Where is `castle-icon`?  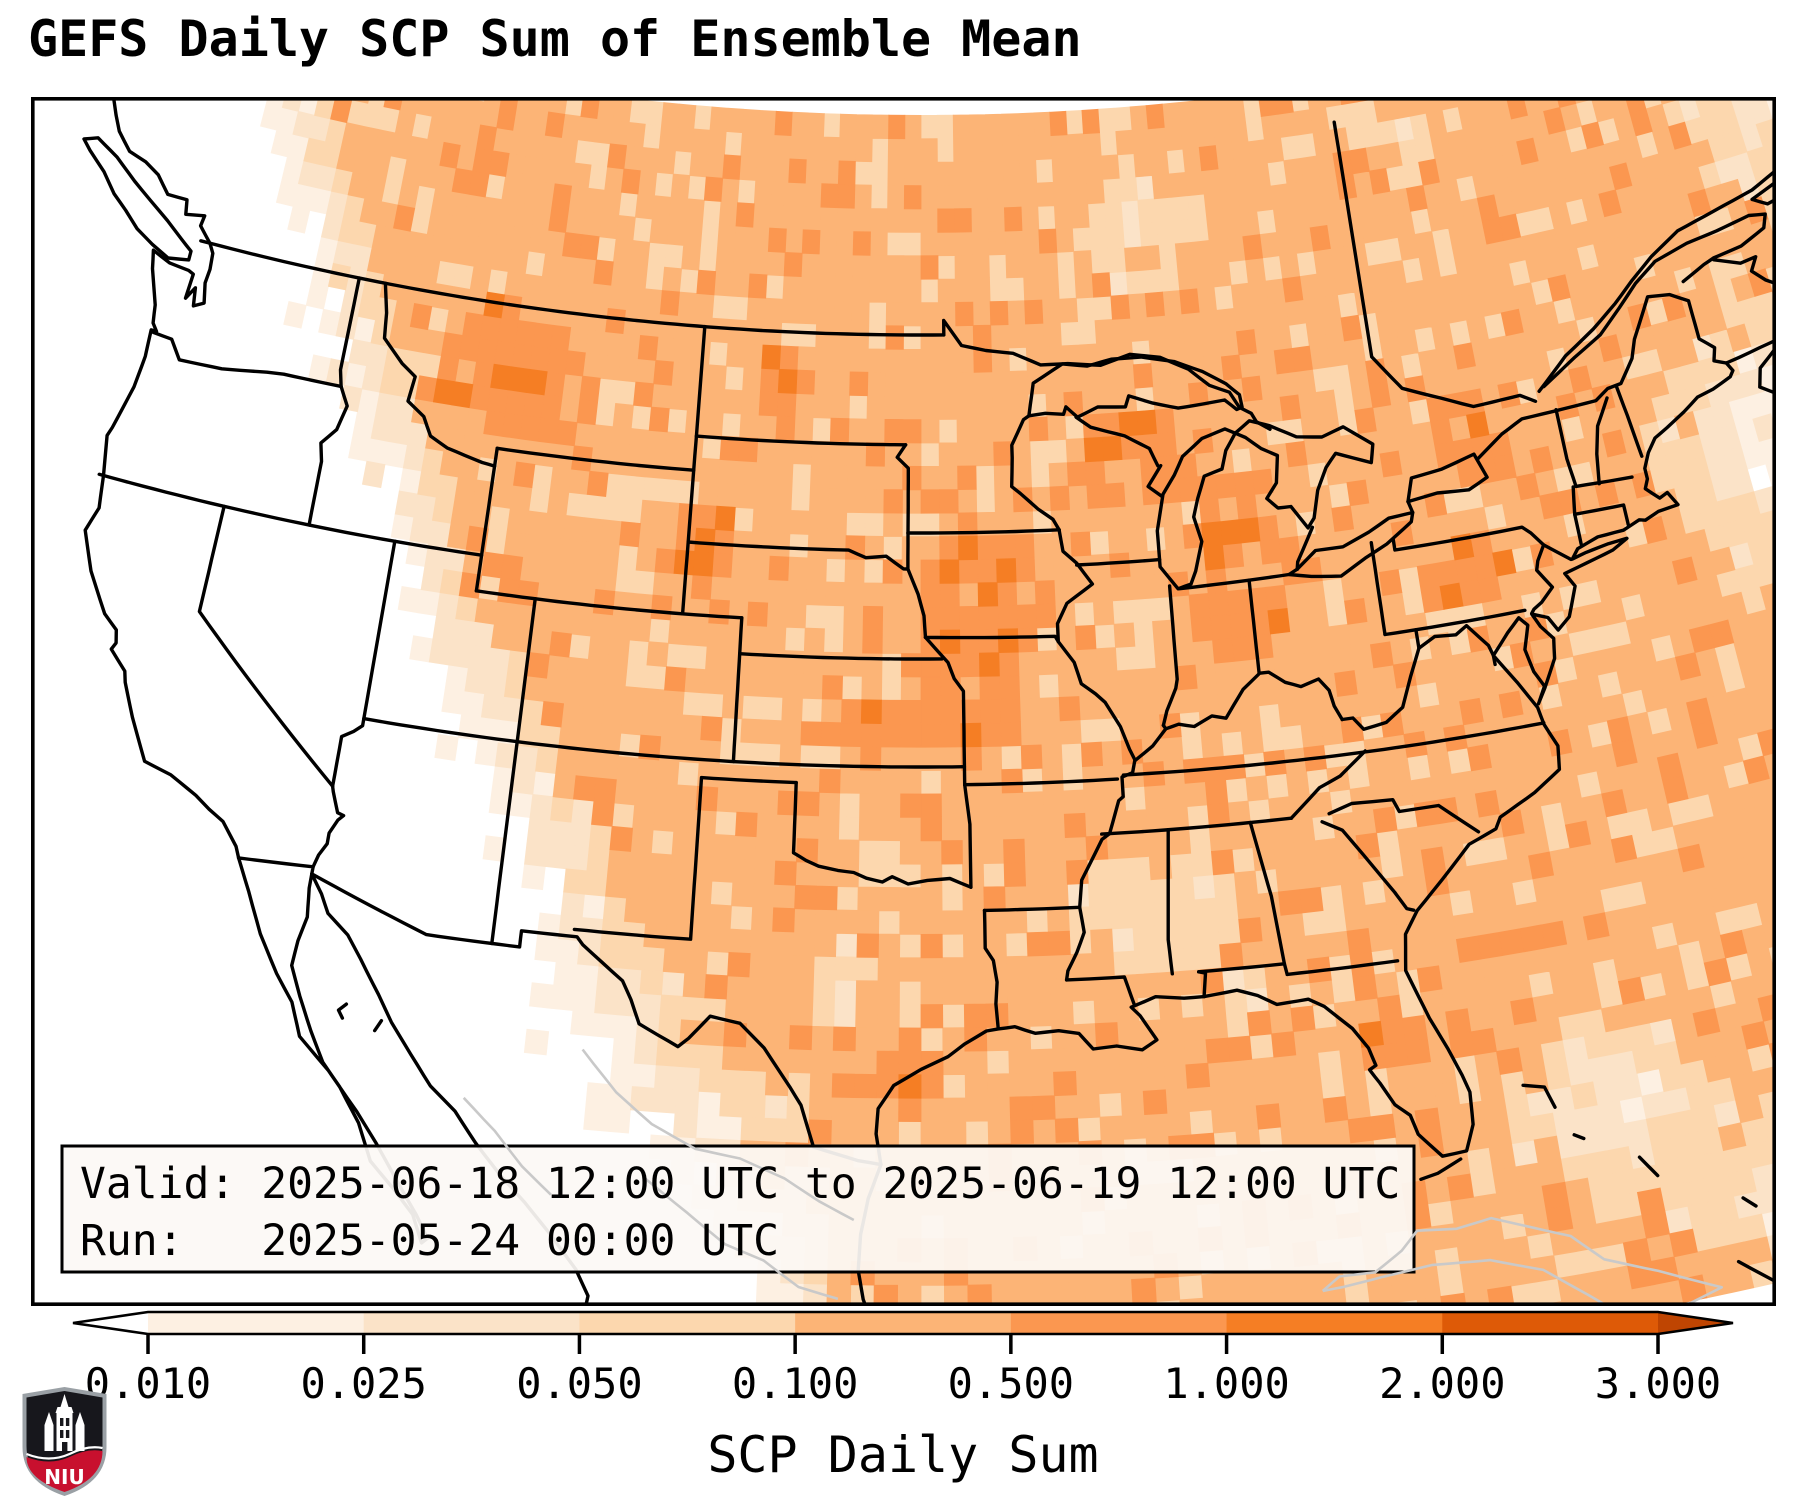 castle-icon is located at coordinates (64, 1422).